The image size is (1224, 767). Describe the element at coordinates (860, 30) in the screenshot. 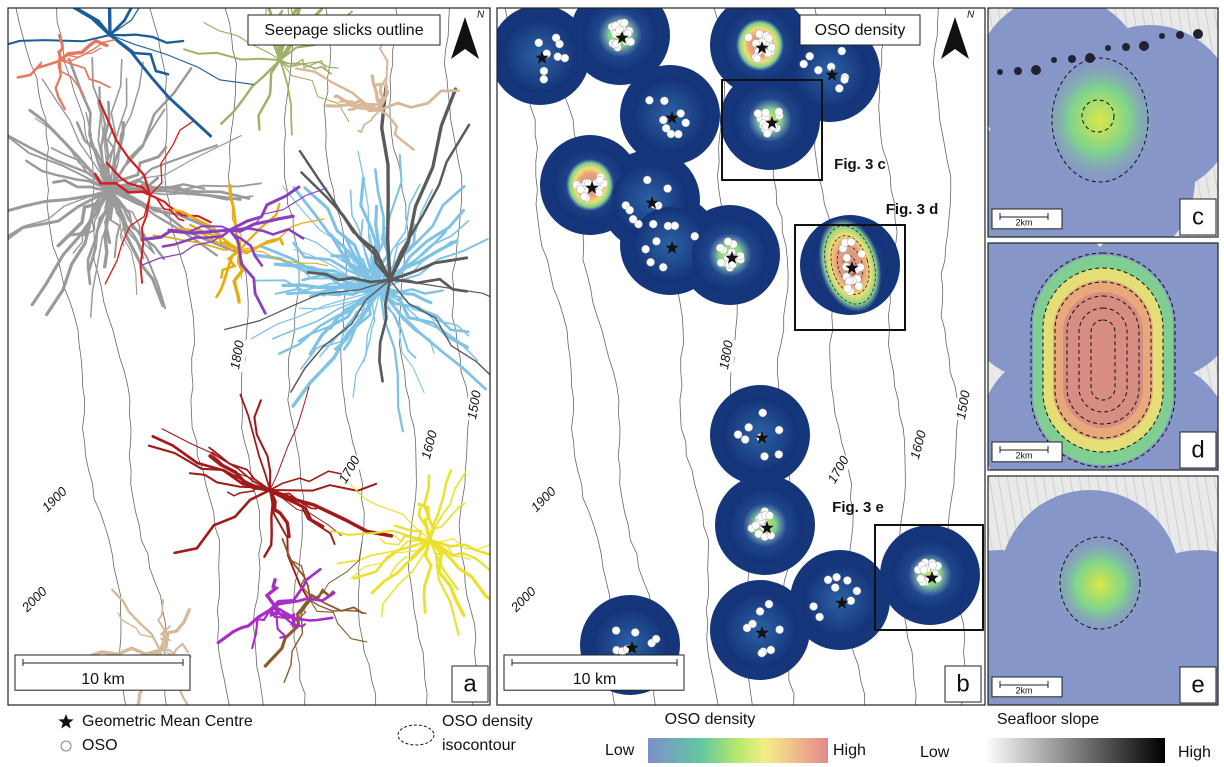

I see `title-box` at that location.